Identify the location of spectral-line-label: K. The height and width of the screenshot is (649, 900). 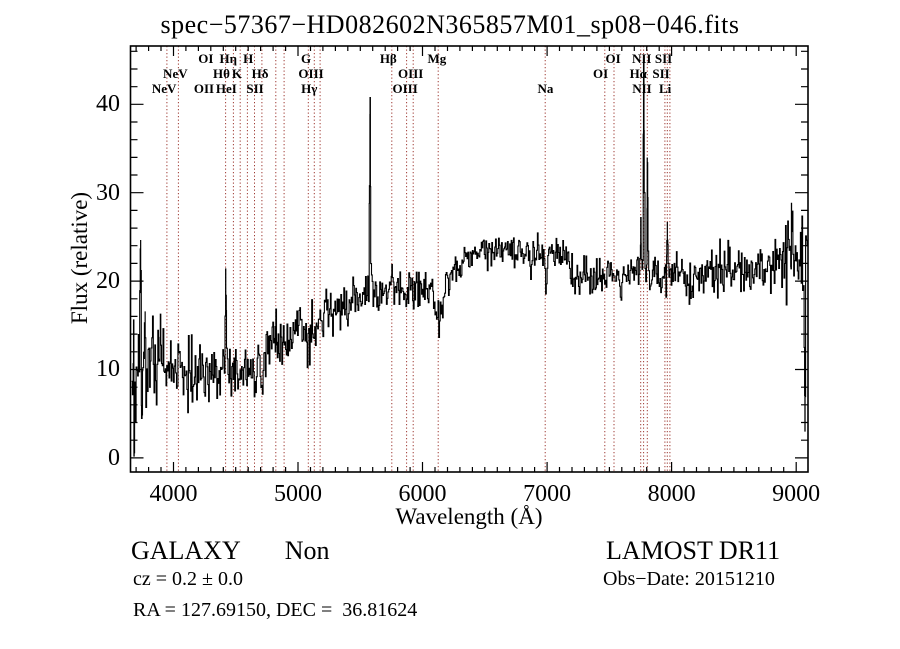
(237, 73).